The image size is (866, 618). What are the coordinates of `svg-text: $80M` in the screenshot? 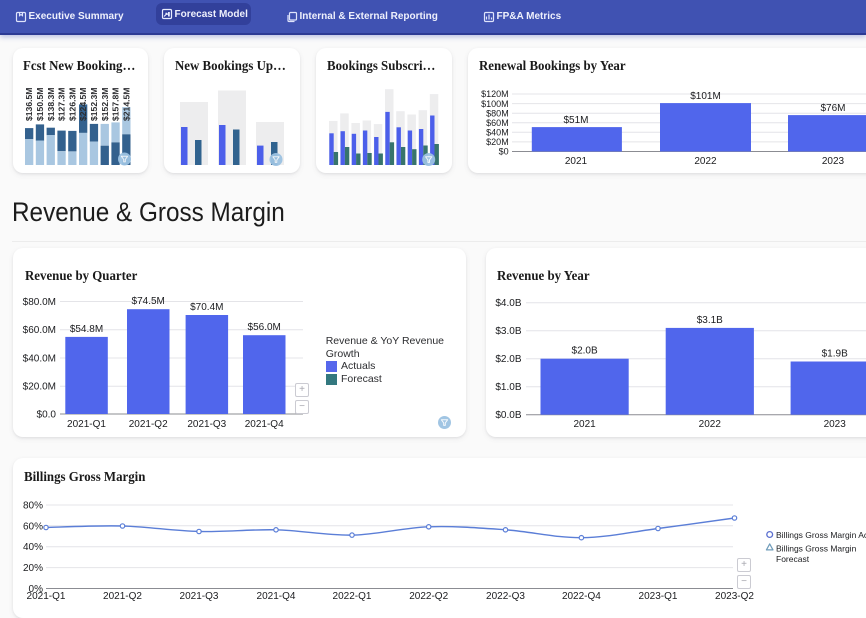 It's located at (497, 113).